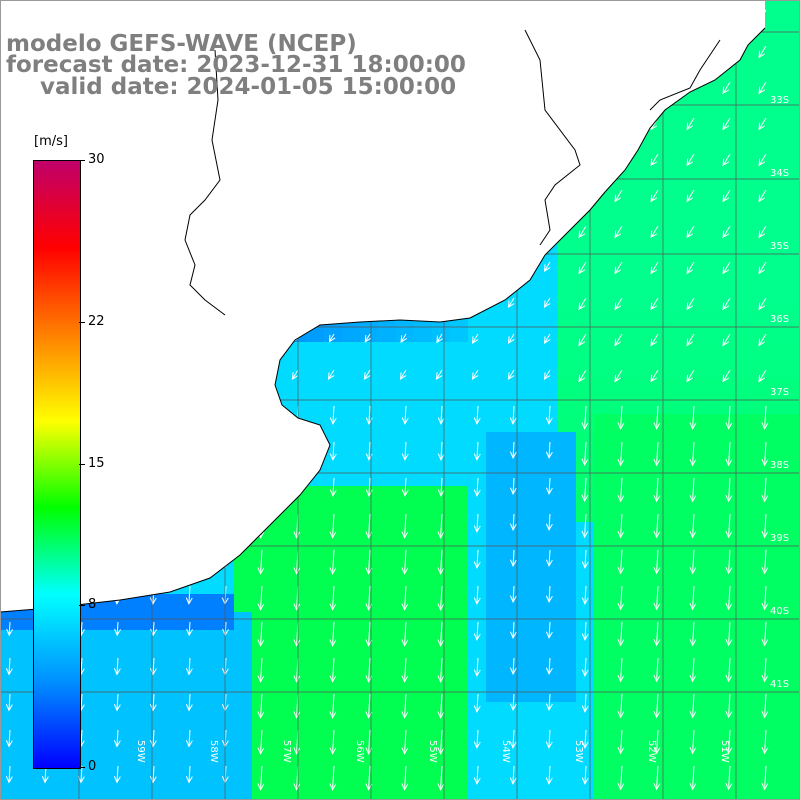  Describe the element at coordinates (779, 392) in the screenshot. I see `latitude-label: 37S` at that location.